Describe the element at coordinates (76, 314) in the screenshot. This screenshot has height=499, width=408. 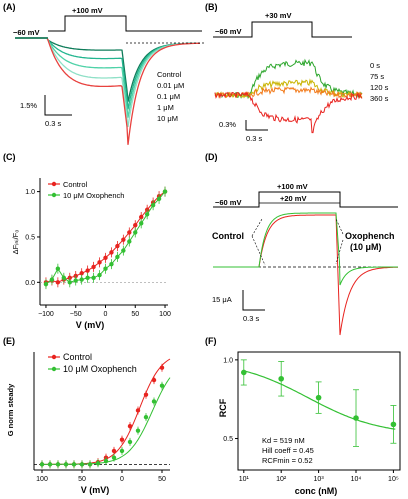
I see `panel-c-xtick-label-1: −50` at that location.